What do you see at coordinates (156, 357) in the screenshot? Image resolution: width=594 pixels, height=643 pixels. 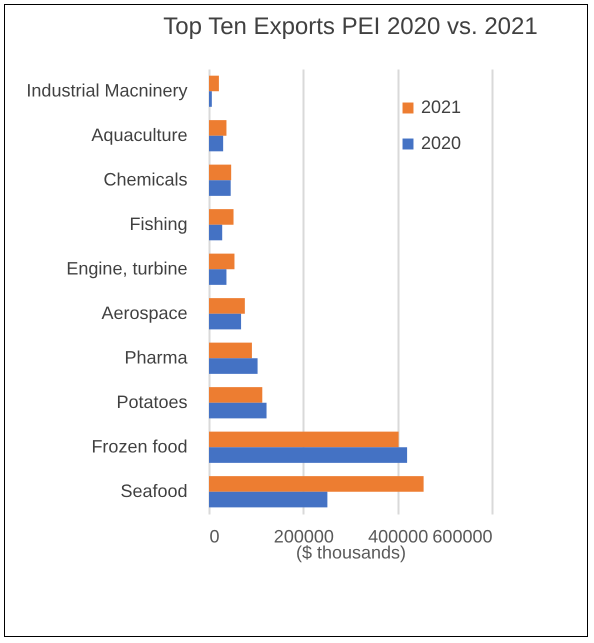 I see `y-tick-label: Pharma` at bounding box center [156, 357].